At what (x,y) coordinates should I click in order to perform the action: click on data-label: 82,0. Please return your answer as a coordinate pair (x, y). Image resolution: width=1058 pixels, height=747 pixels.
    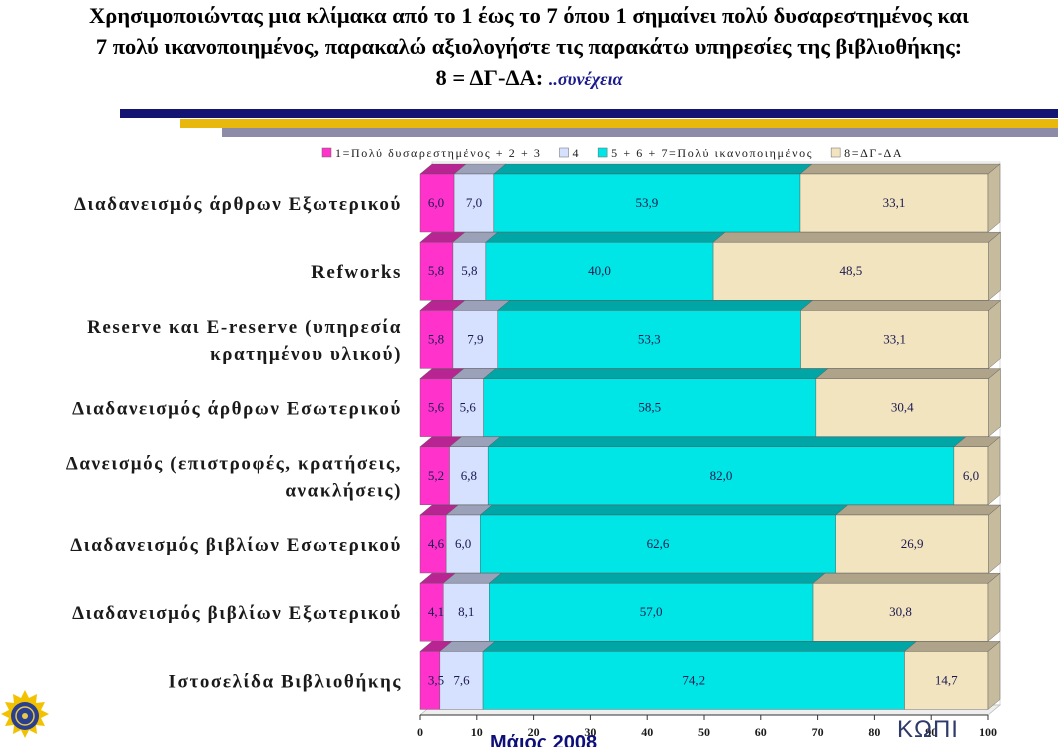
    Looking at the image, I should click on (721, 475).